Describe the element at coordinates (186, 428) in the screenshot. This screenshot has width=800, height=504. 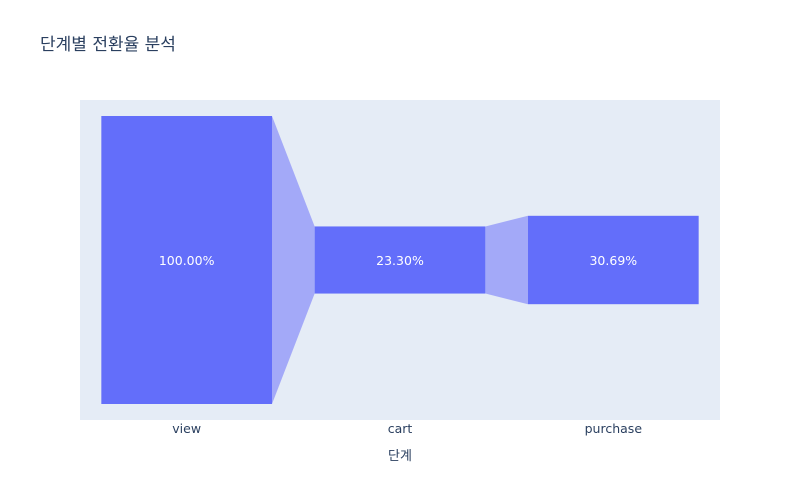
I see `x-tick-label: view` at that location.